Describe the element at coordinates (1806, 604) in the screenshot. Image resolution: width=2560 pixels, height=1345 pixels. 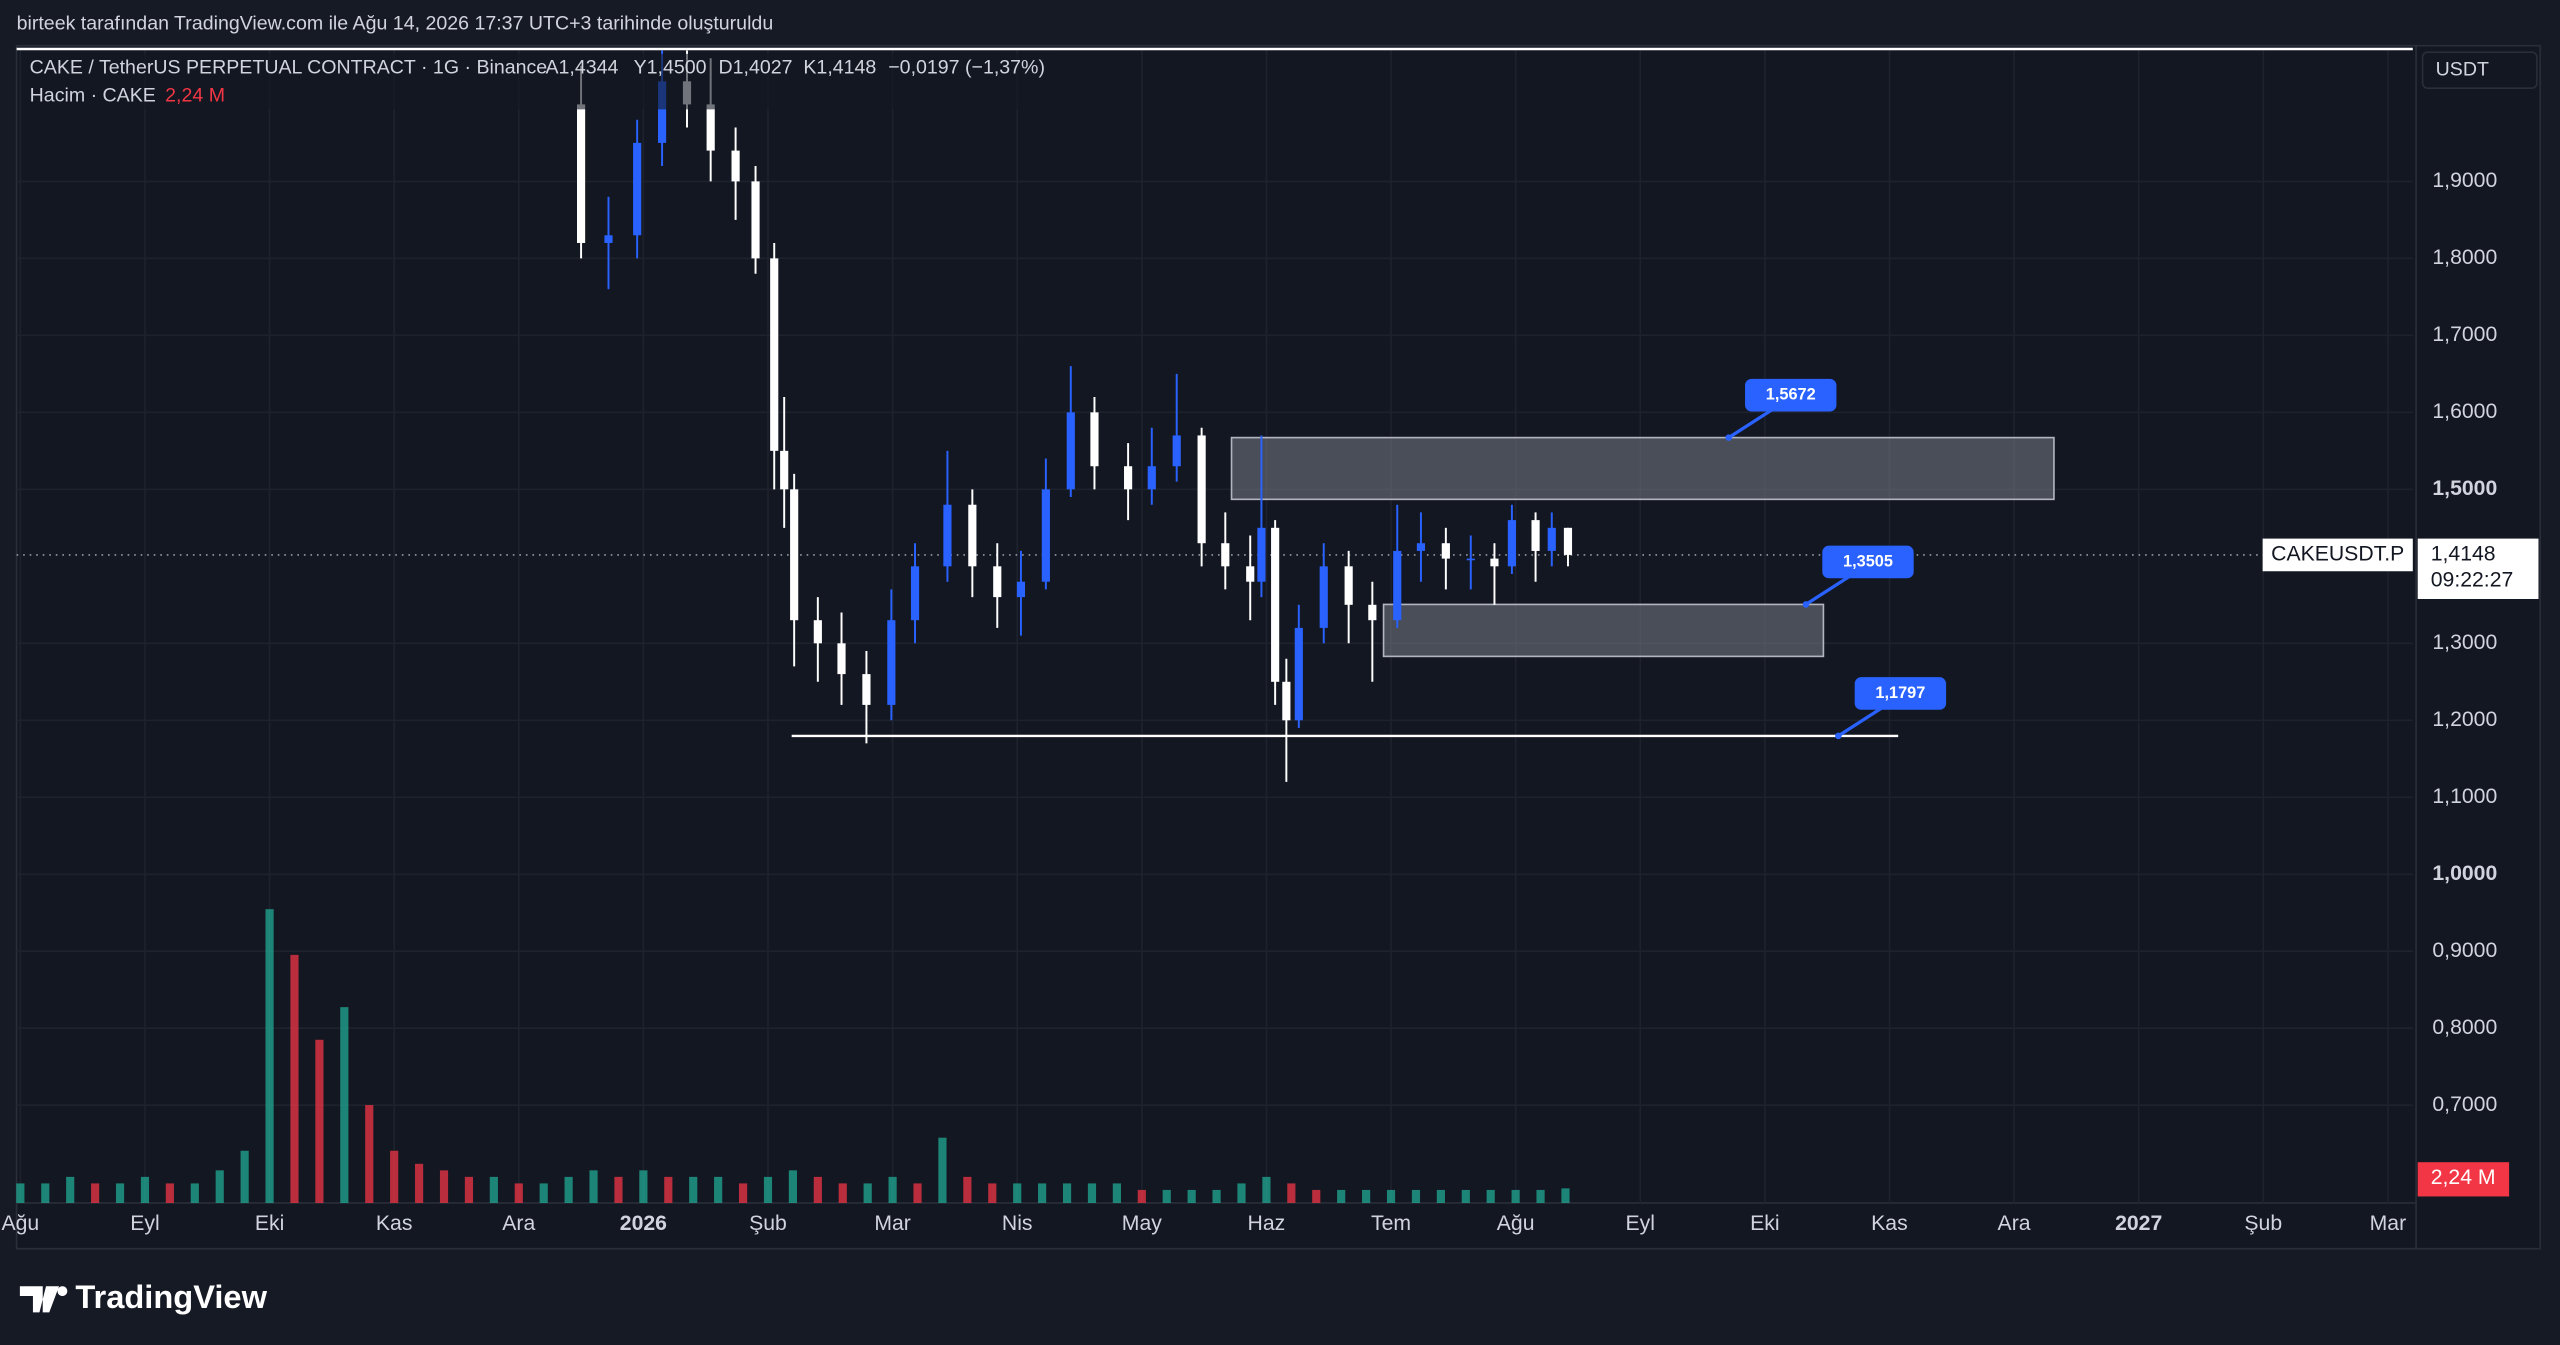
I see `callout-anchor` at that location.